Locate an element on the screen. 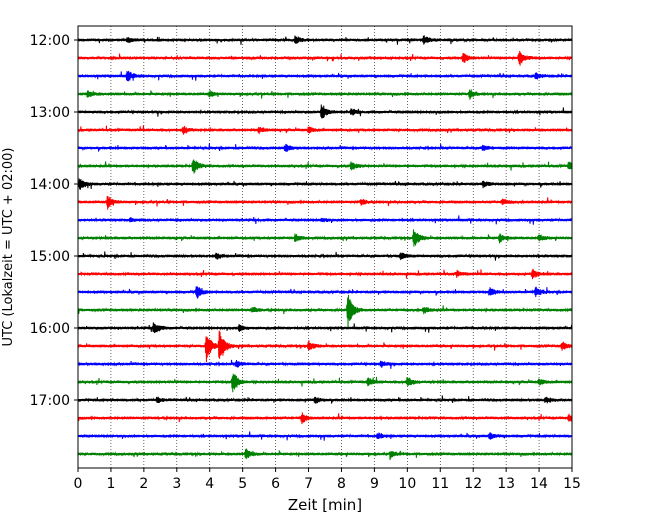 This screenshot has width=650, height=520. y-tick-label-1400: 14:00 is located at coordinates (50, 185).